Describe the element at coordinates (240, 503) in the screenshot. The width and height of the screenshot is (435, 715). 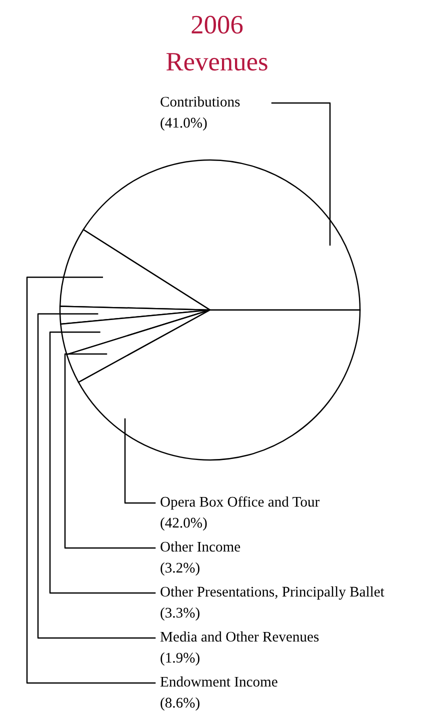
I see `slice-label: Opera Box Office and Tour` at that location.